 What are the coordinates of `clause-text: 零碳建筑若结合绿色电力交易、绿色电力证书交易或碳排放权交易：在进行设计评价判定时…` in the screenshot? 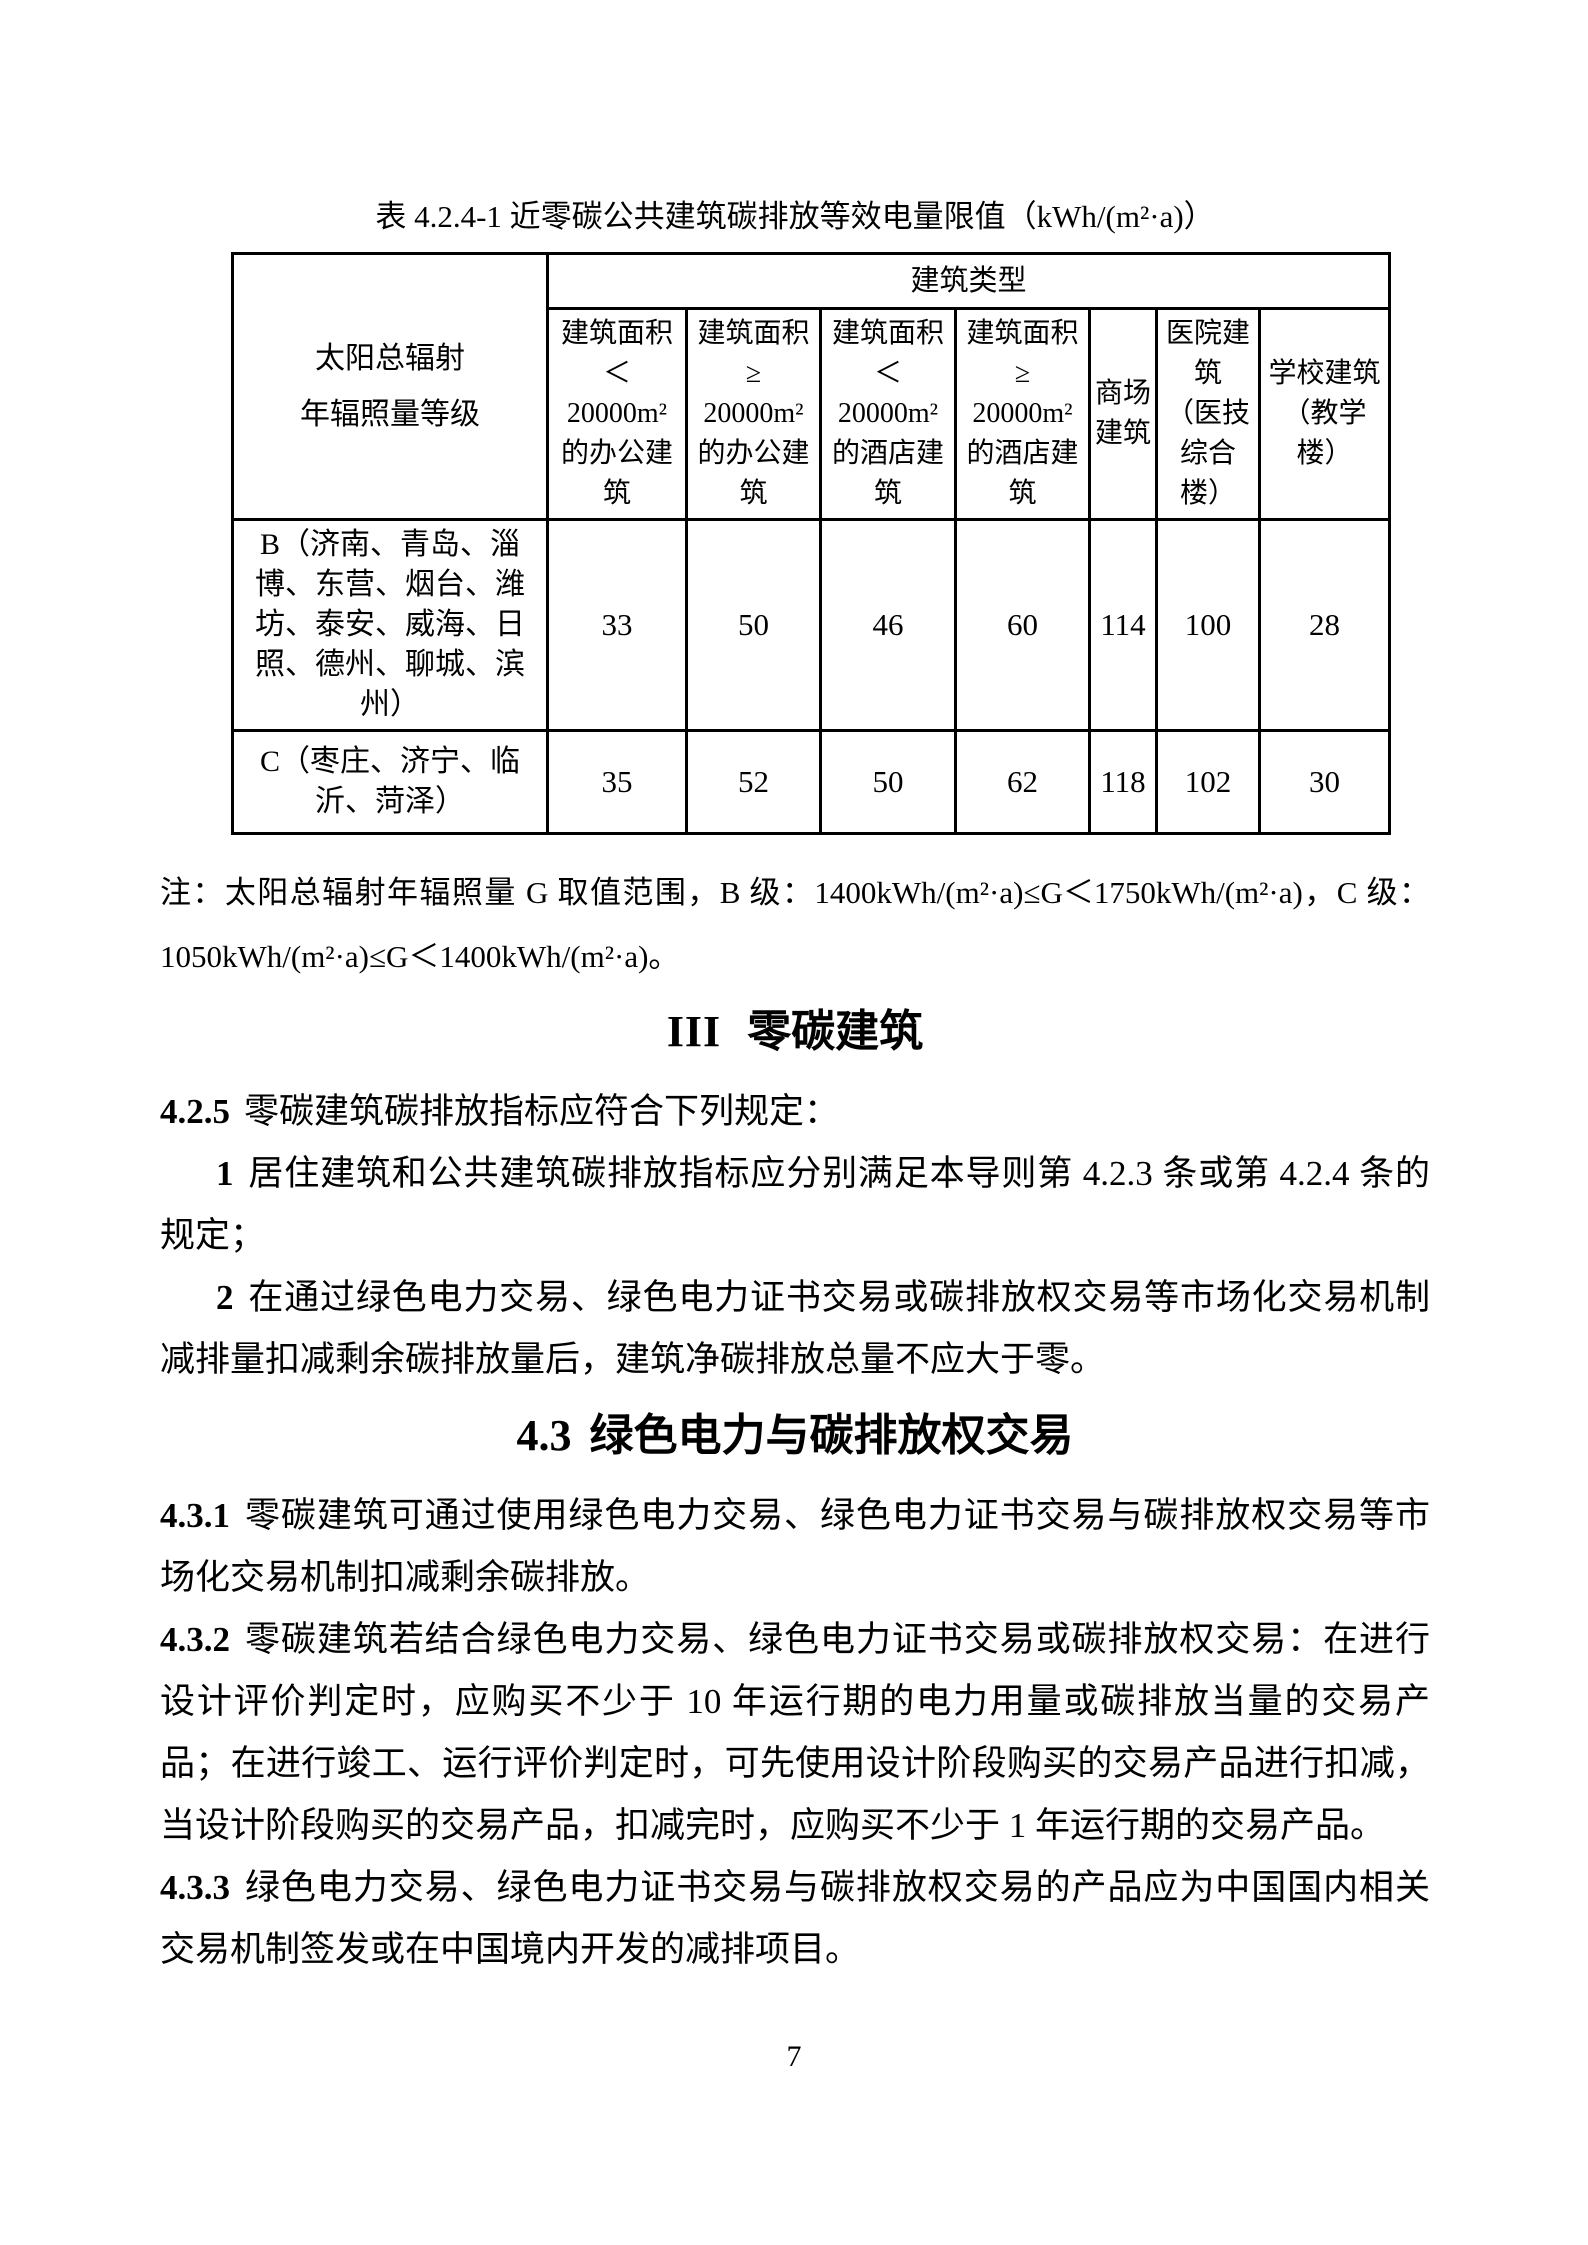 It's located at (795, 1732).